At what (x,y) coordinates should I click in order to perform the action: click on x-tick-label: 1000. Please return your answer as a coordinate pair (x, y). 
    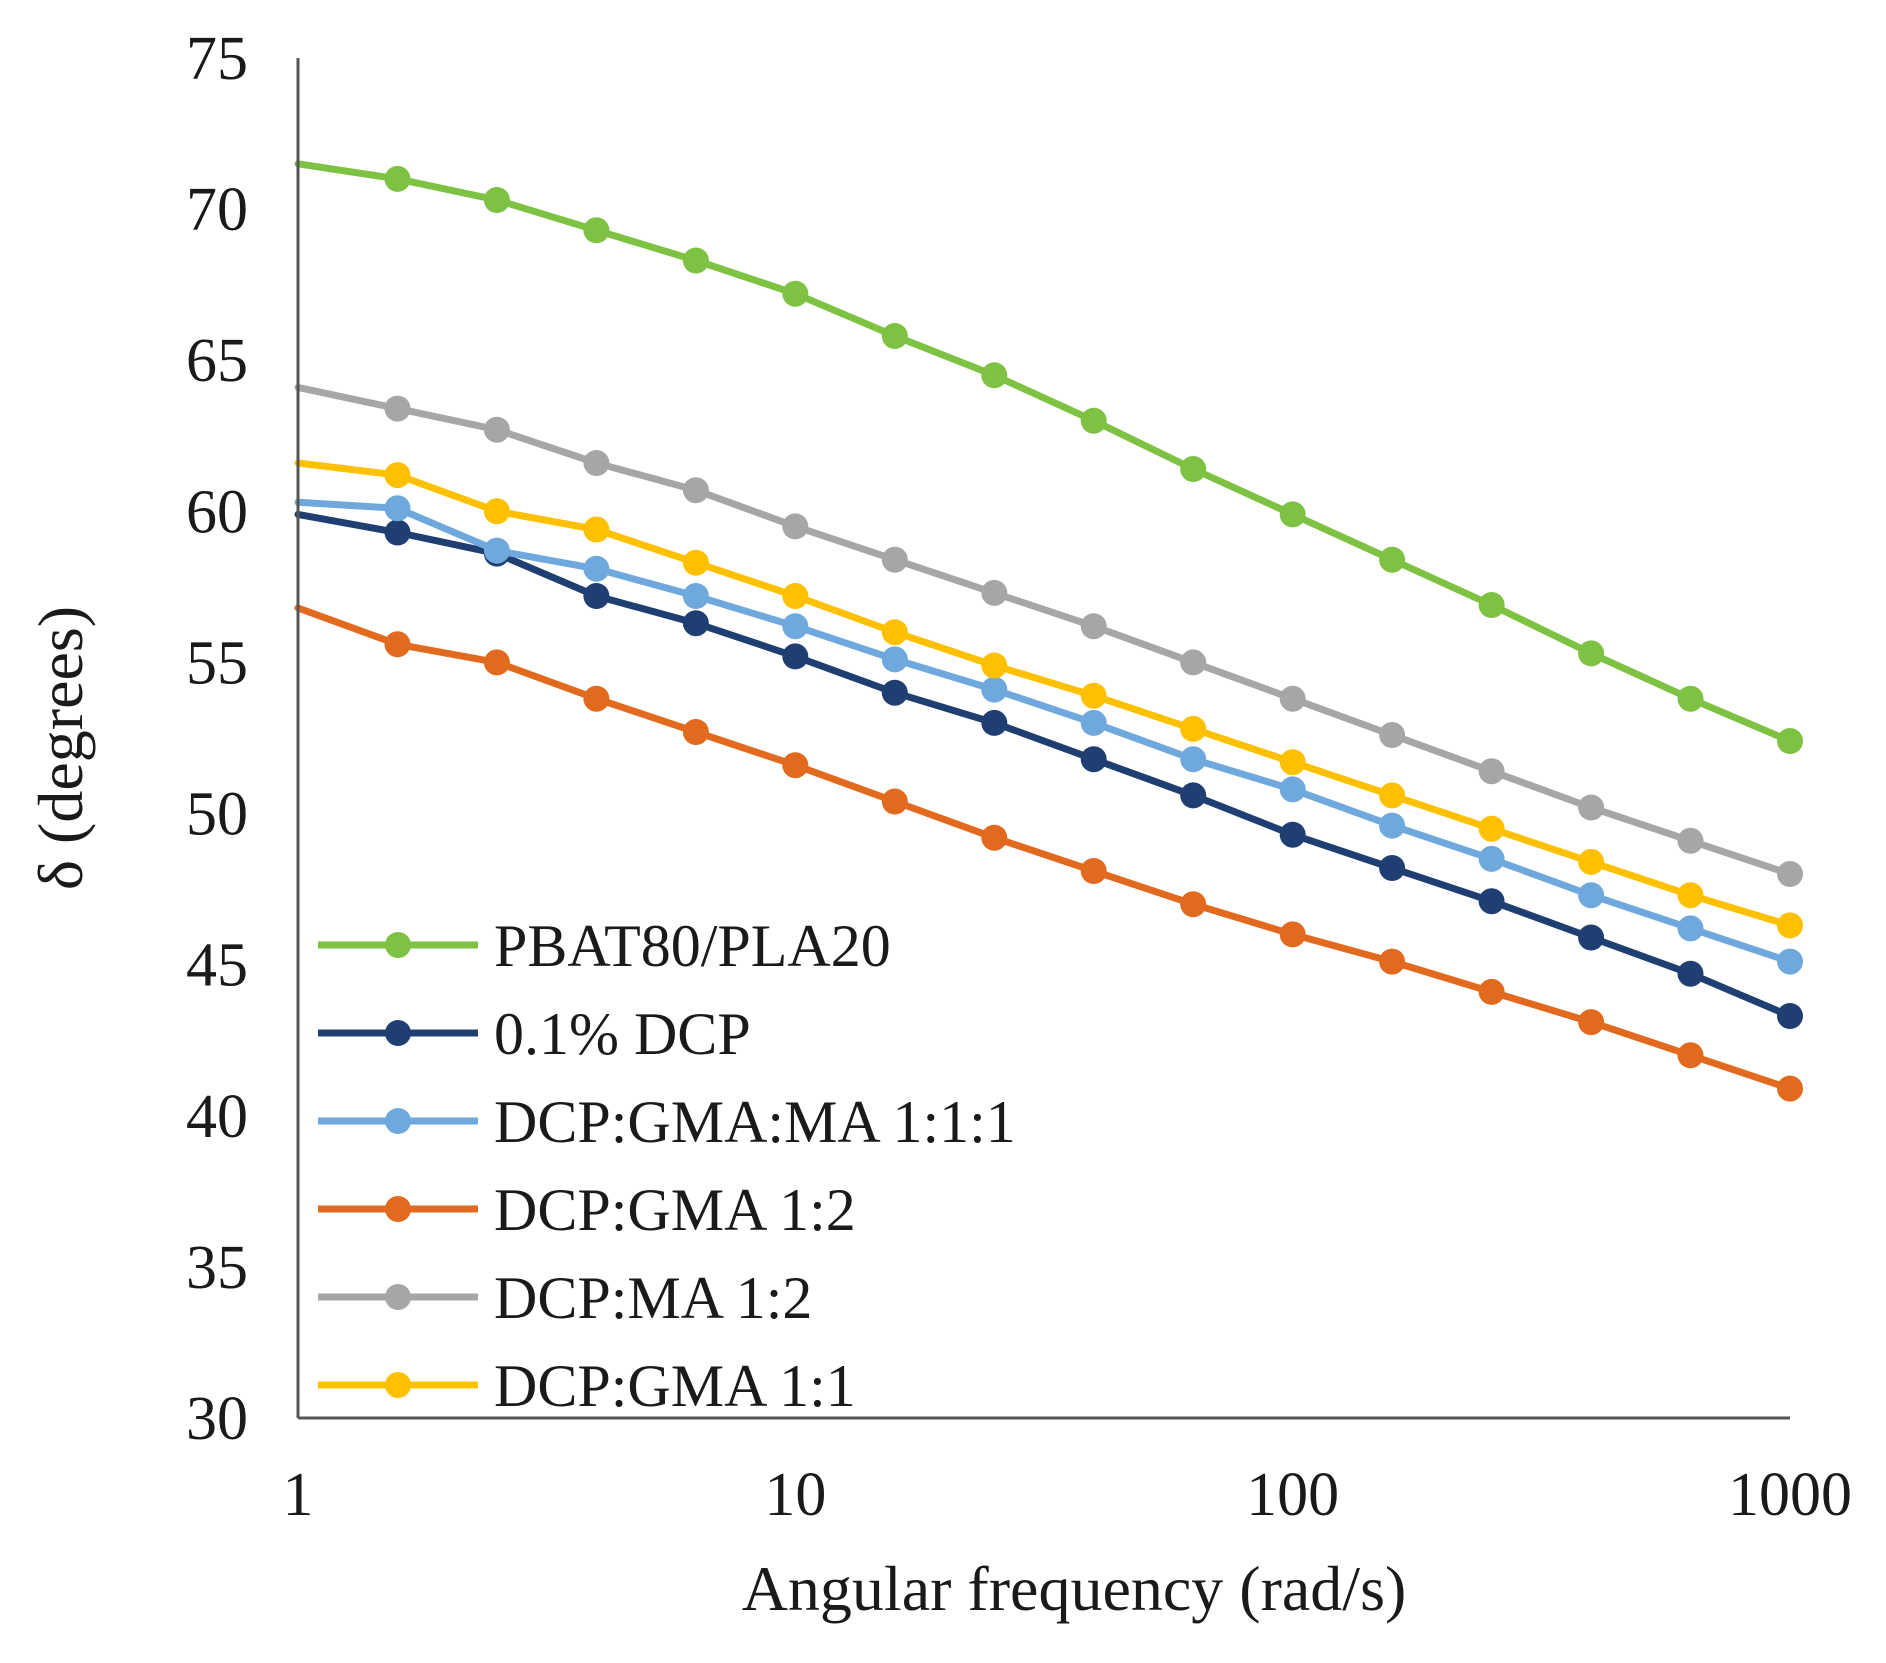
    Looking at the image, I should click on (1790, 1495).